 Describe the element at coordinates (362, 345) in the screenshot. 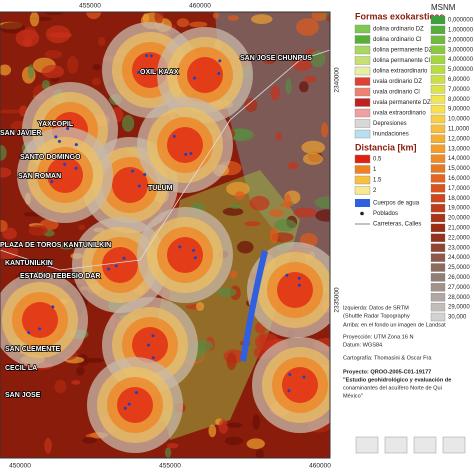

I see `info-text: Datum: WGS84` at that location.